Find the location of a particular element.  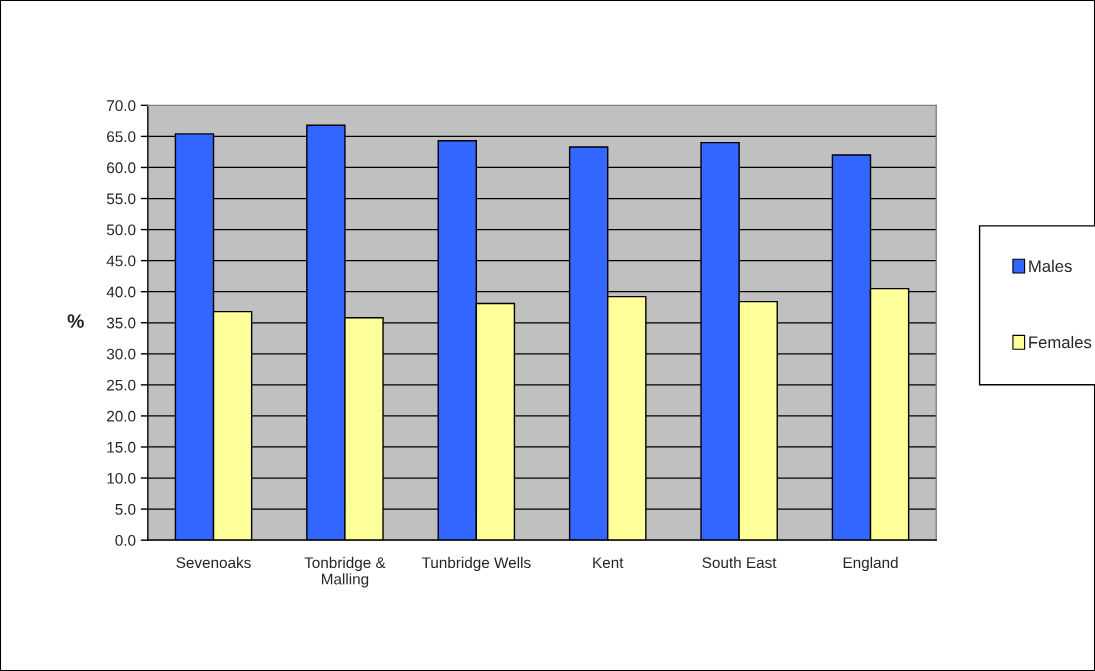

y-tick-label: 65.0 is located at coordinates (121, 137).